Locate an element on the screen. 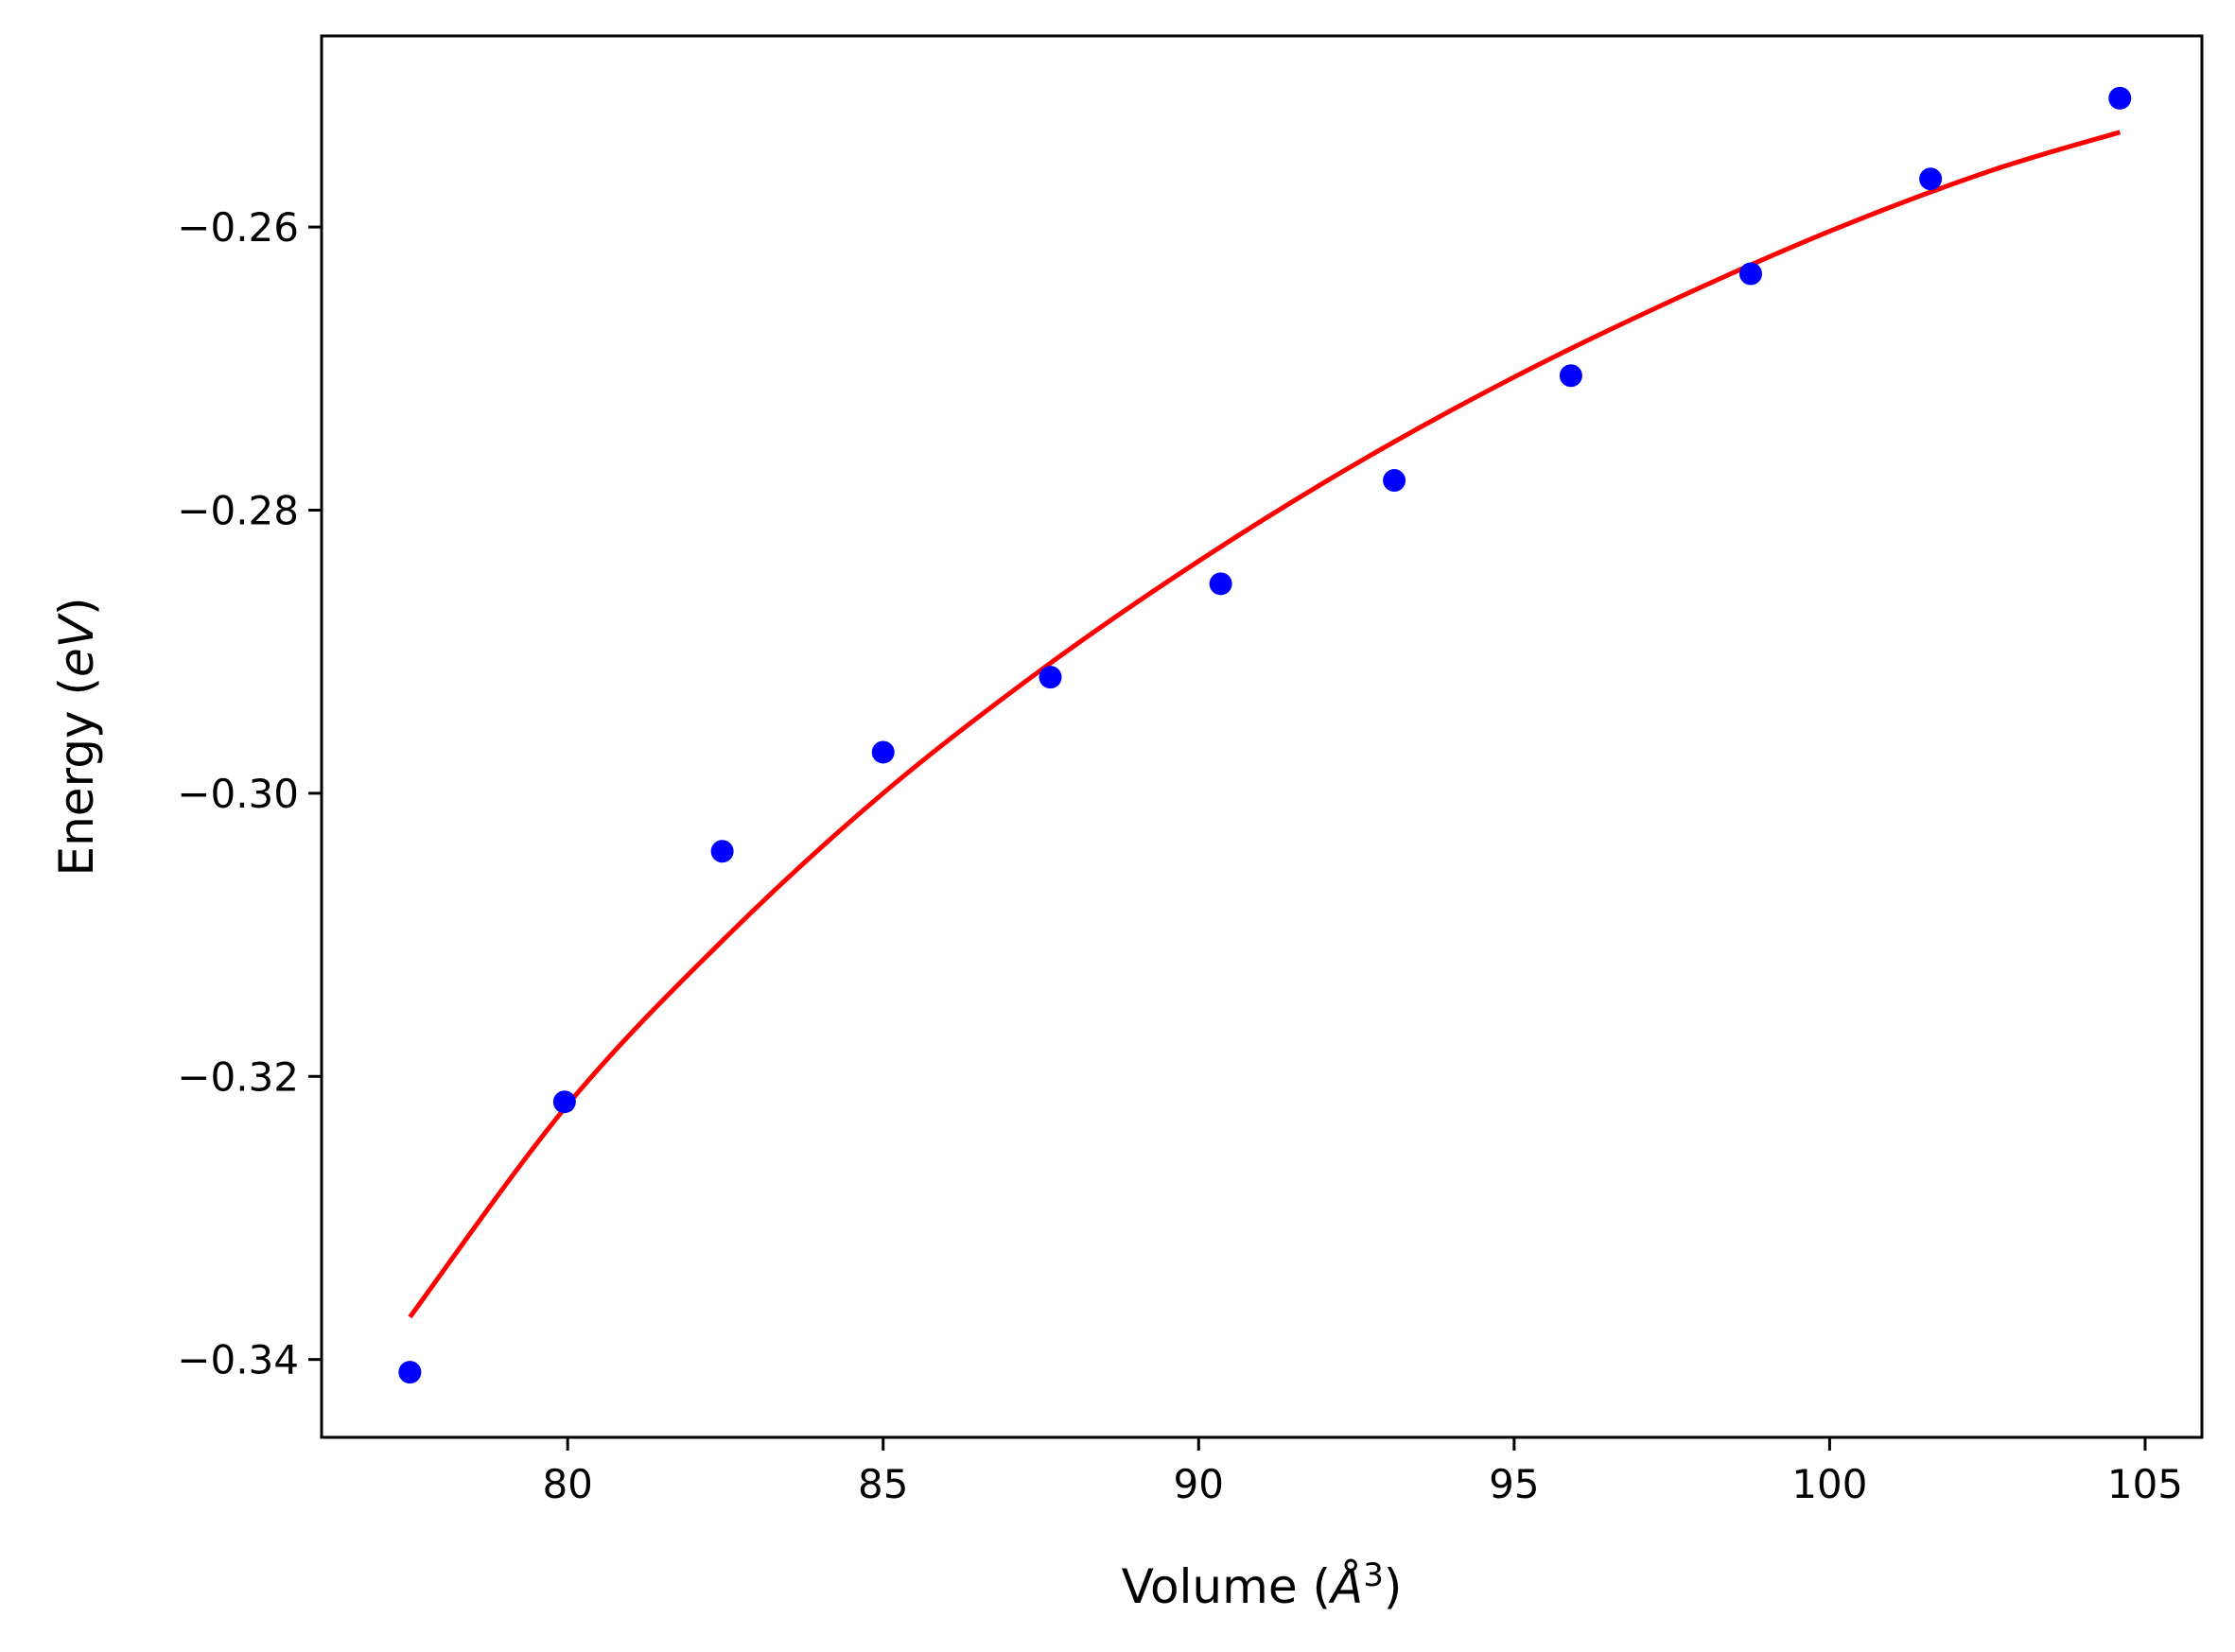  y-axis-ticks: −0.34 −0.32 −0.30 −0.28 −0.26 is located at coordinates (249, 794).